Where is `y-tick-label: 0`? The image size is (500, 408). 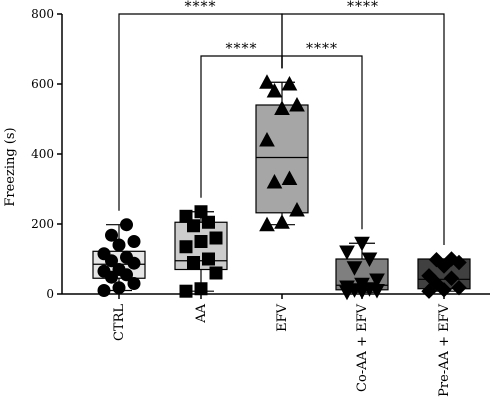
y-tick-label: 0 is located at coordinates (50, 294).